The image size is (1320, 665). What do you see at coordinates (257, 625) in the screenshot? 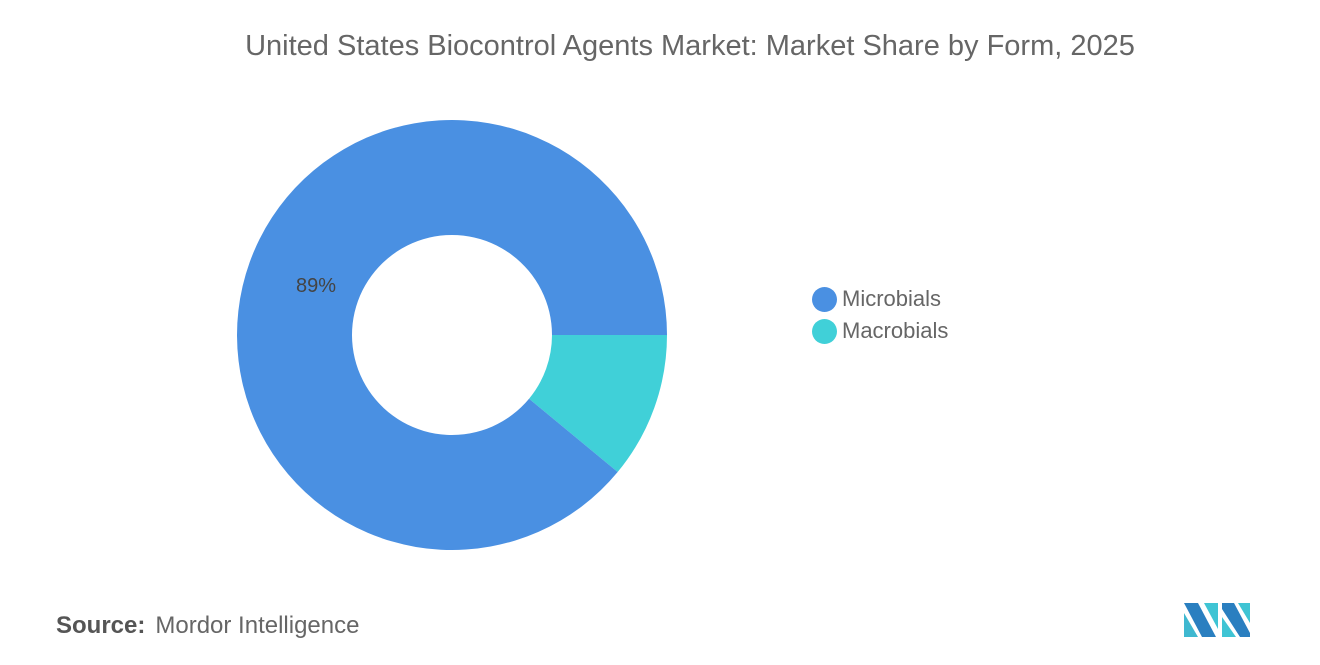
I see `source-value: Mordor Intelligence` at bounding box center [257, 625].